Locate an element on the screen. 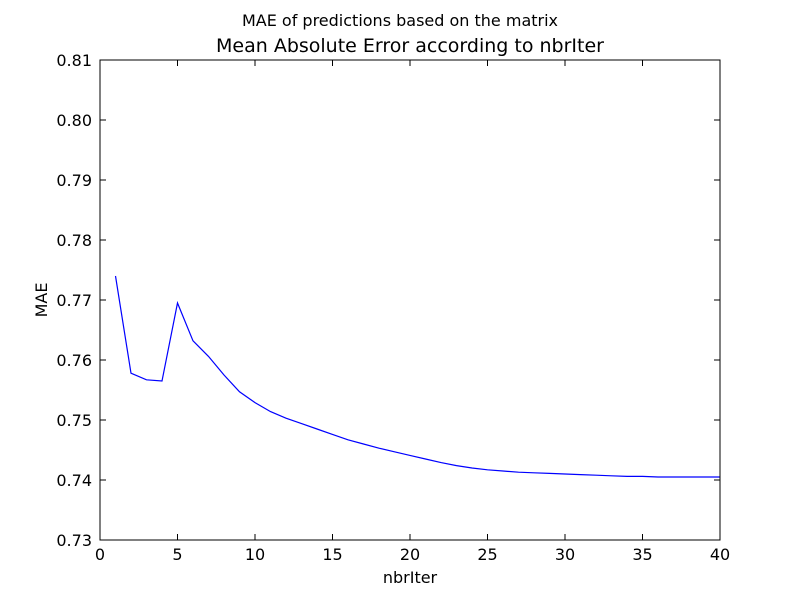 Image resolution: width=800 pixels, height=600 pixels. y-tick-label: 0.75 is located at coordinates (74, 420).